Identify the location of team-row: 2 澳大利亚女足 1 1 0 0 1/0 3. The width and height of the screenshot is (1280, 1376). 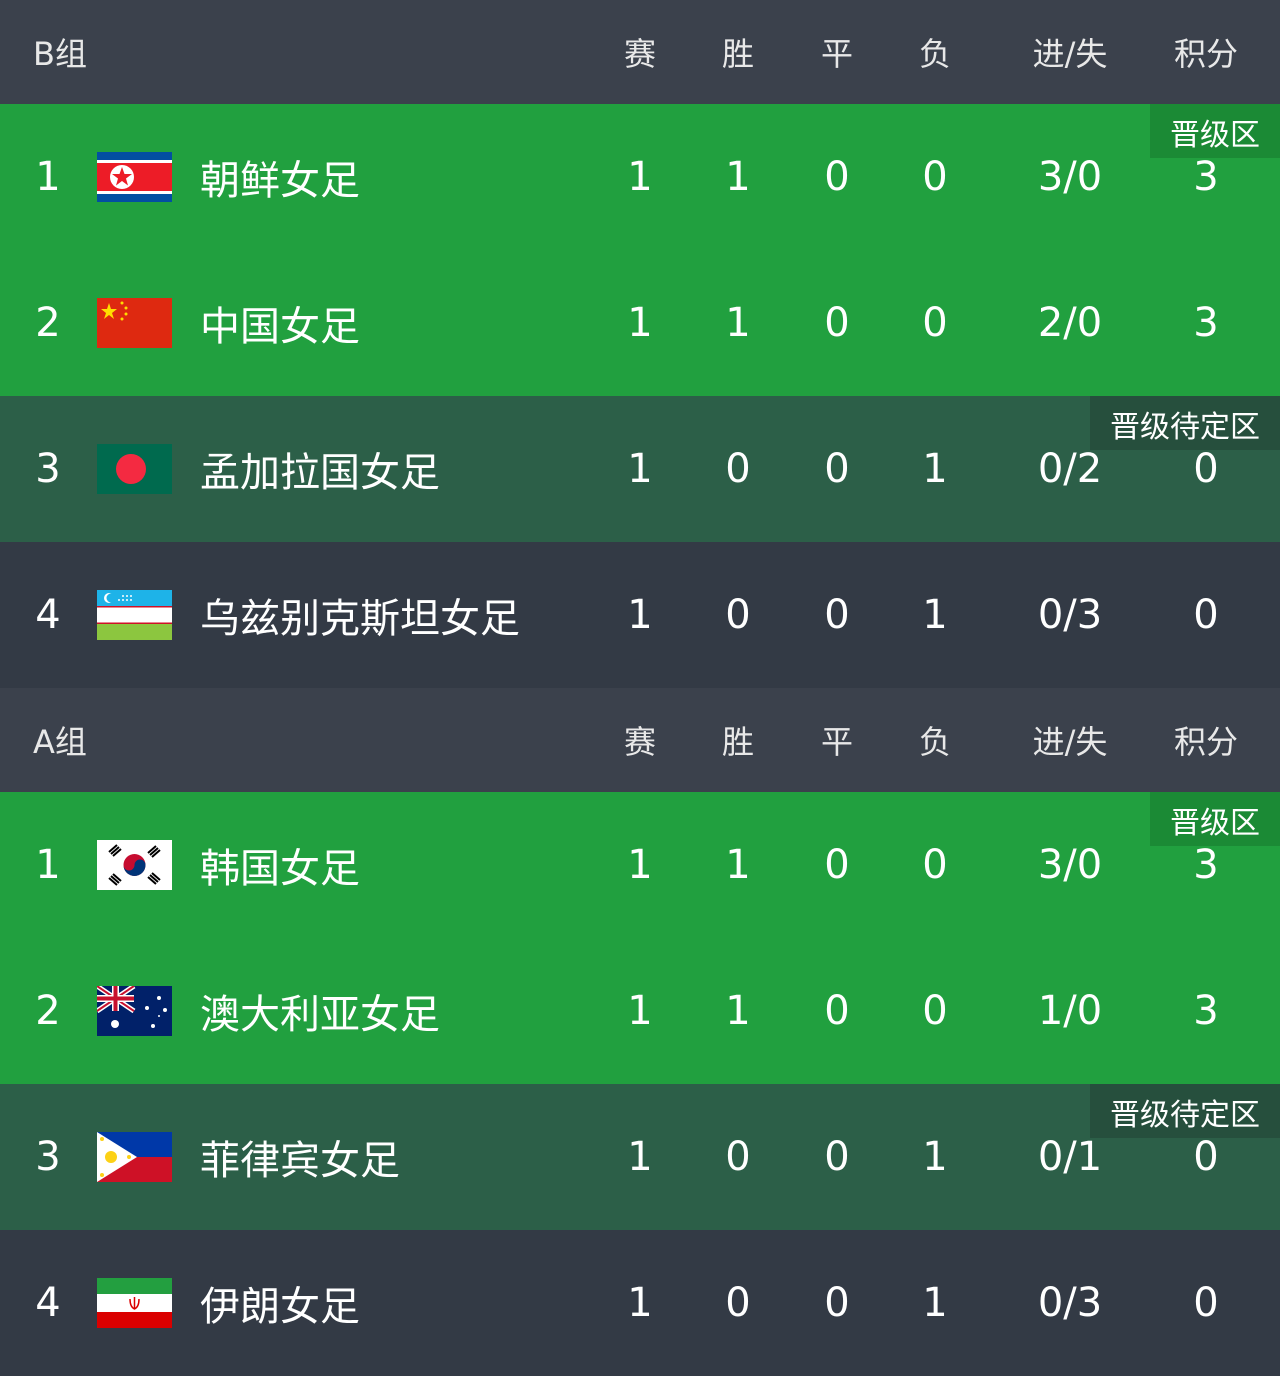
(640, 1011).